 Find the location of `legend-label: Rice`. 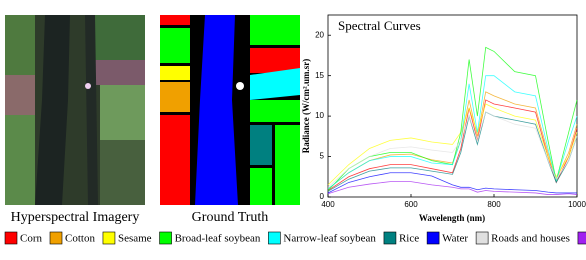

legend-label: Rice is located at coordinates (409, 239).